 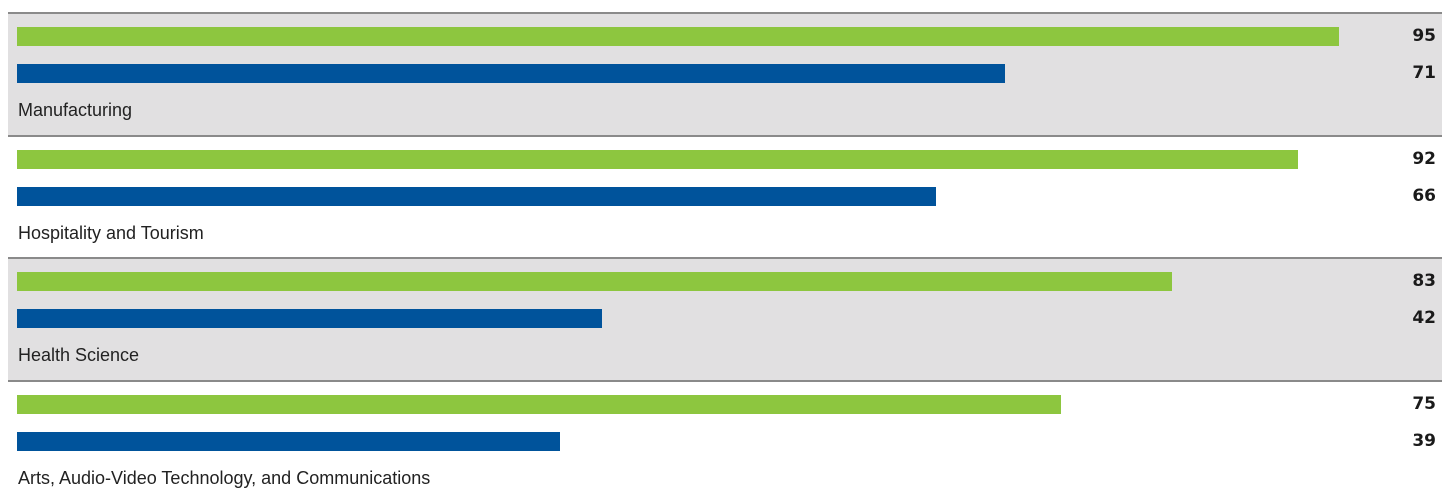 What do you see at coordinates (75, 110) in the screenshot?
I see `category-label: Manufacturing` at bounding box center [75, 110].